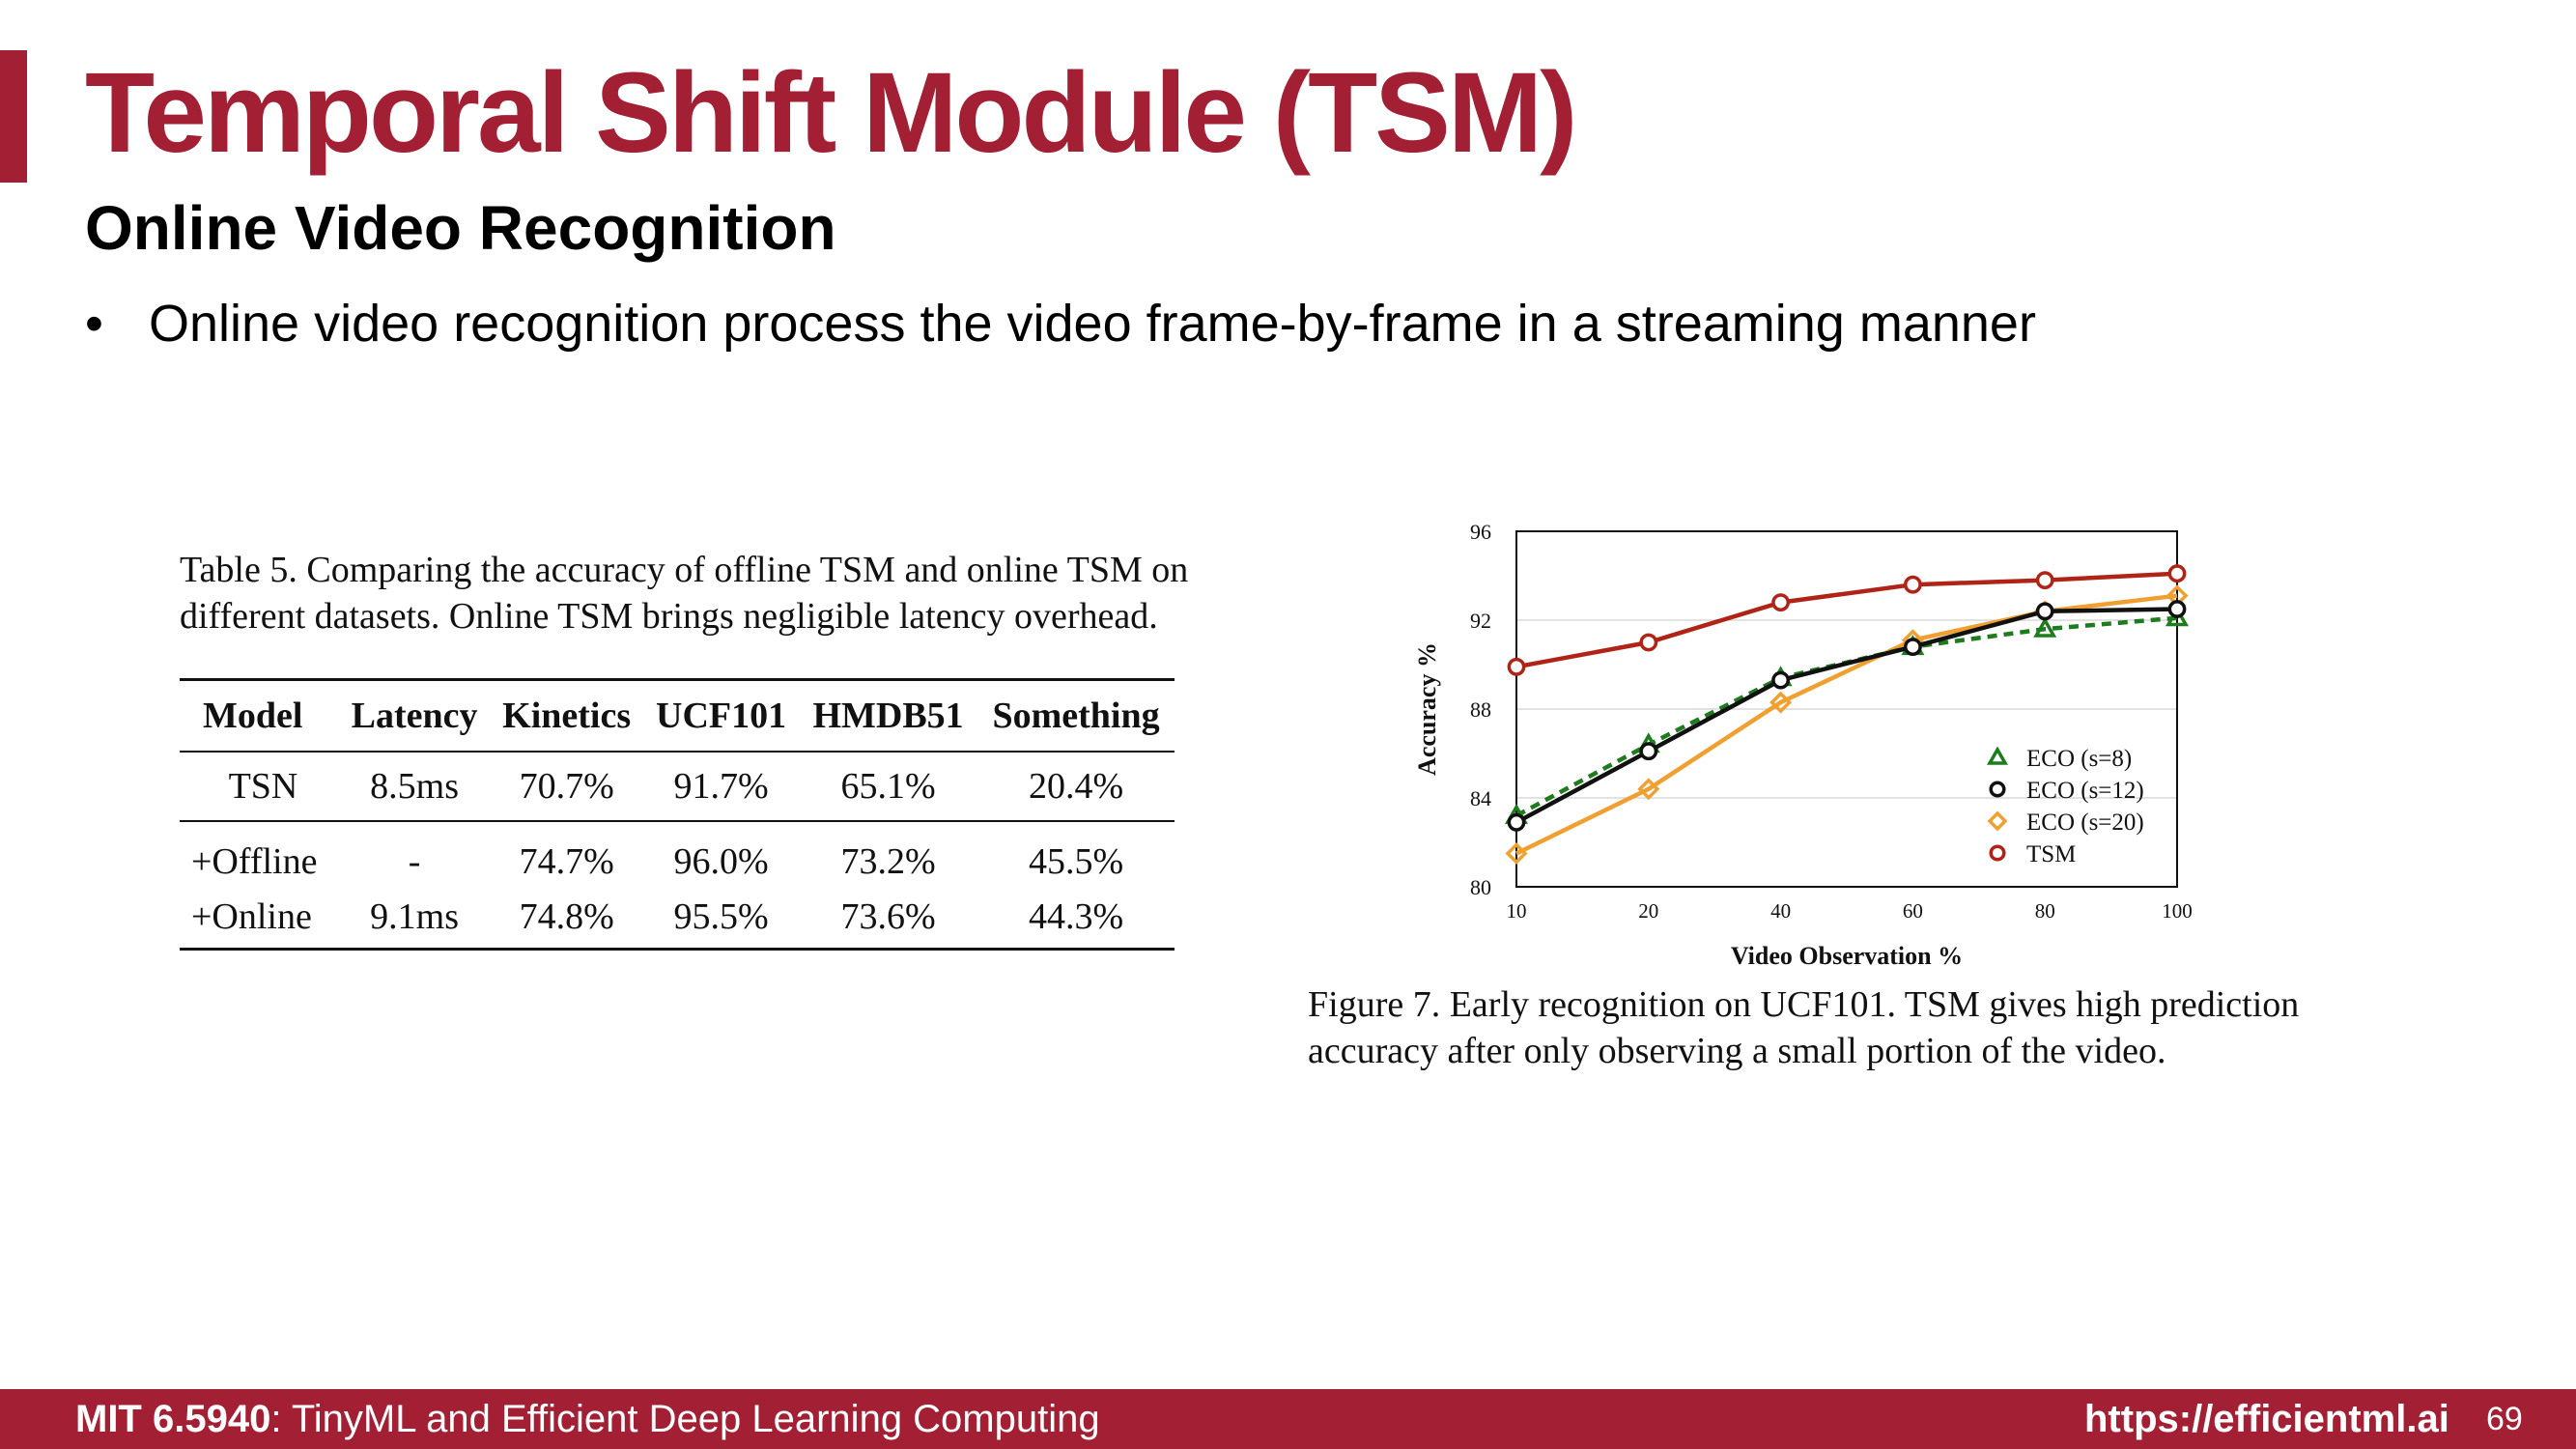 This screenshot has width=2576, height=1449. I want to click on table-cell-model: +Offline, so click(254, 861).